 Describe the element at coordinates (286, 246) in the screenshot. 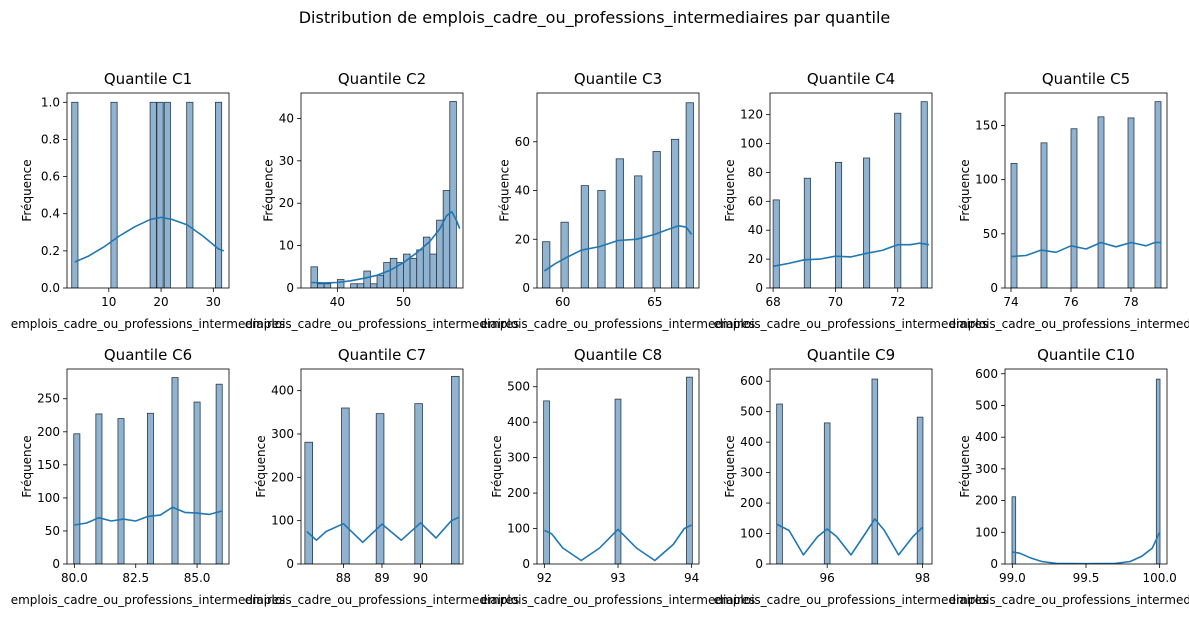

I see `y-tick-label: 10` at that location.